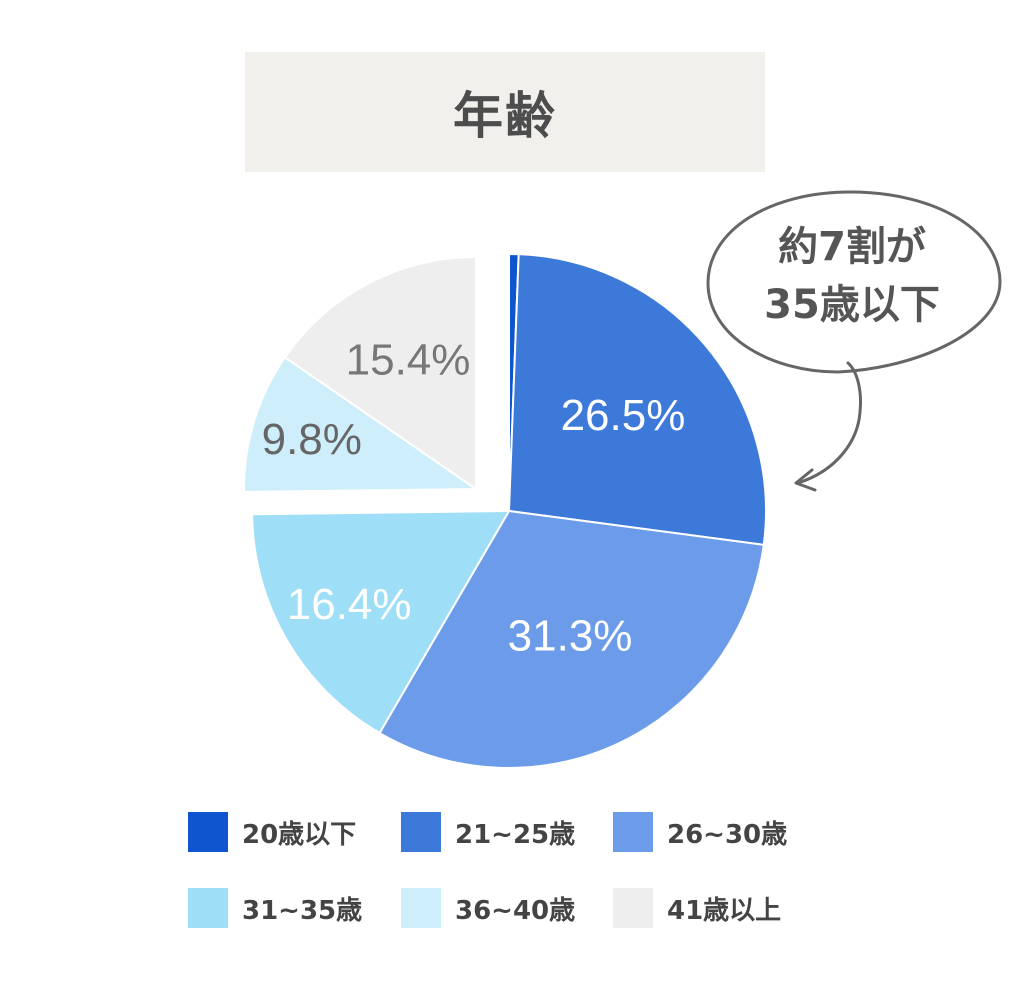  Describe the element at coordinates (505, 116) in the screenshot. I see `chart-title: 年齢` at that location.